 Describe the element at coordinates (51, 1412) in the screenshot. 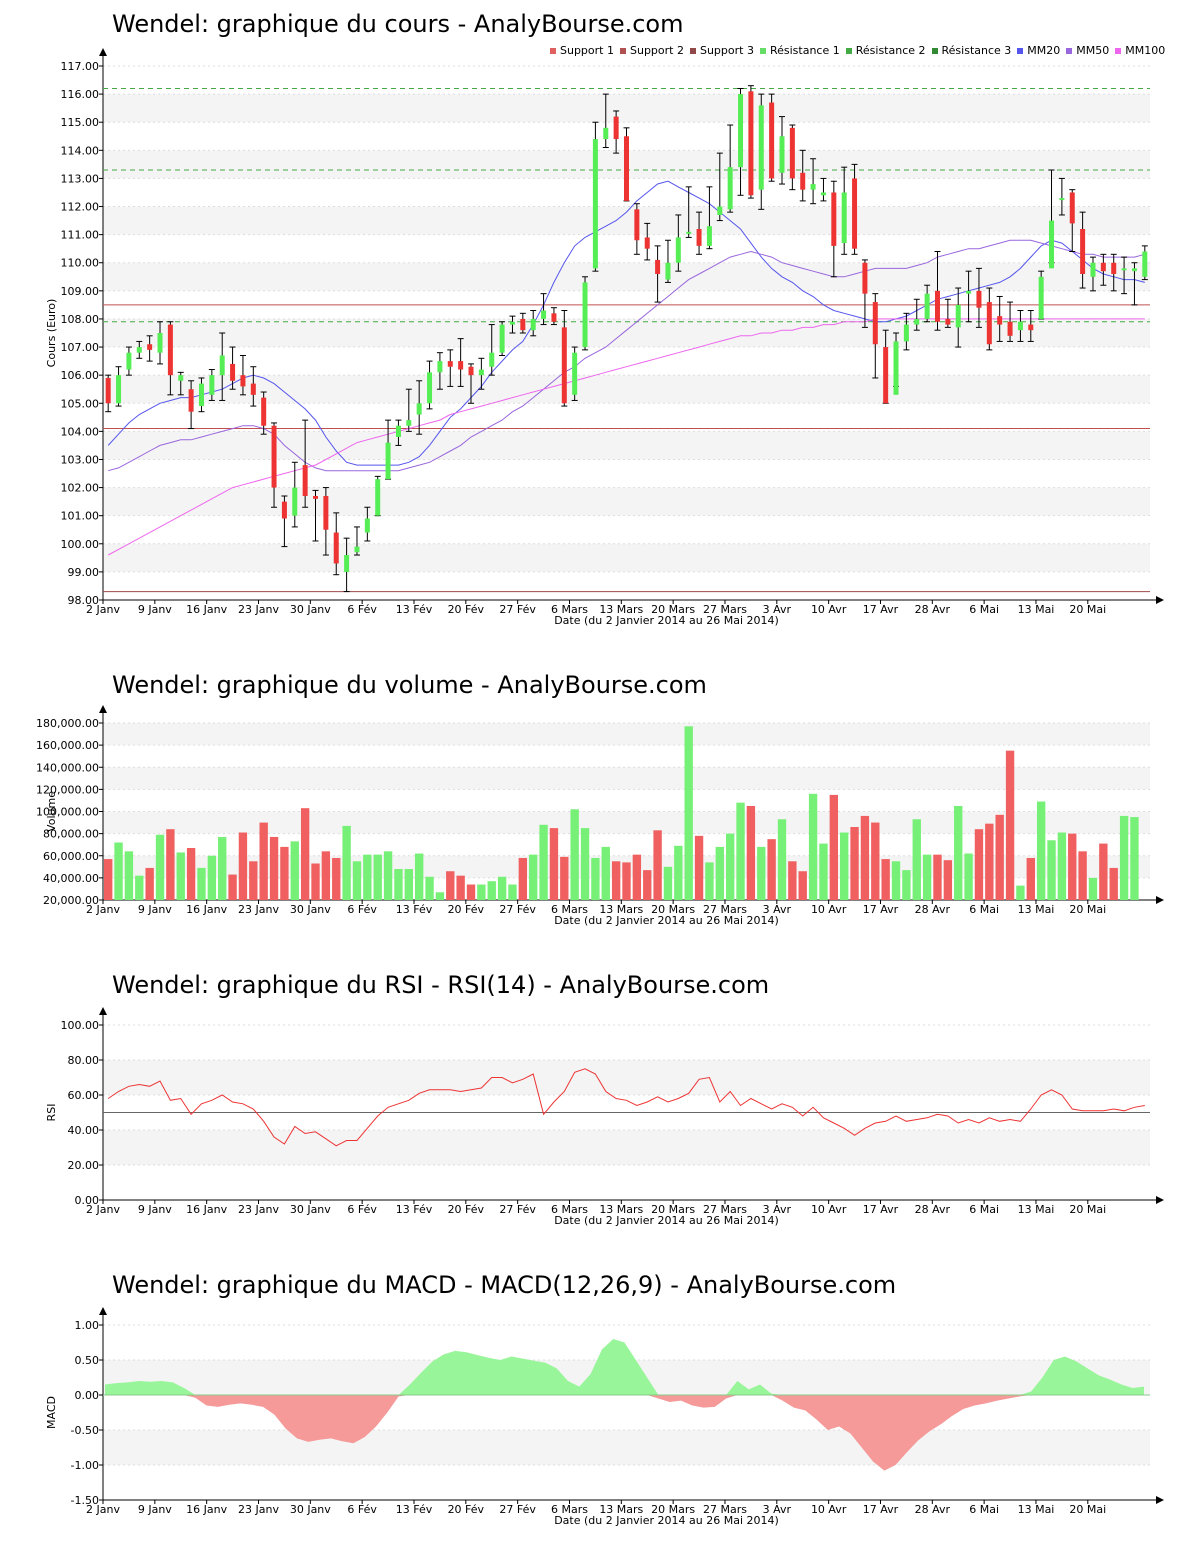

I see `y-axis-title: MACD` at that location.